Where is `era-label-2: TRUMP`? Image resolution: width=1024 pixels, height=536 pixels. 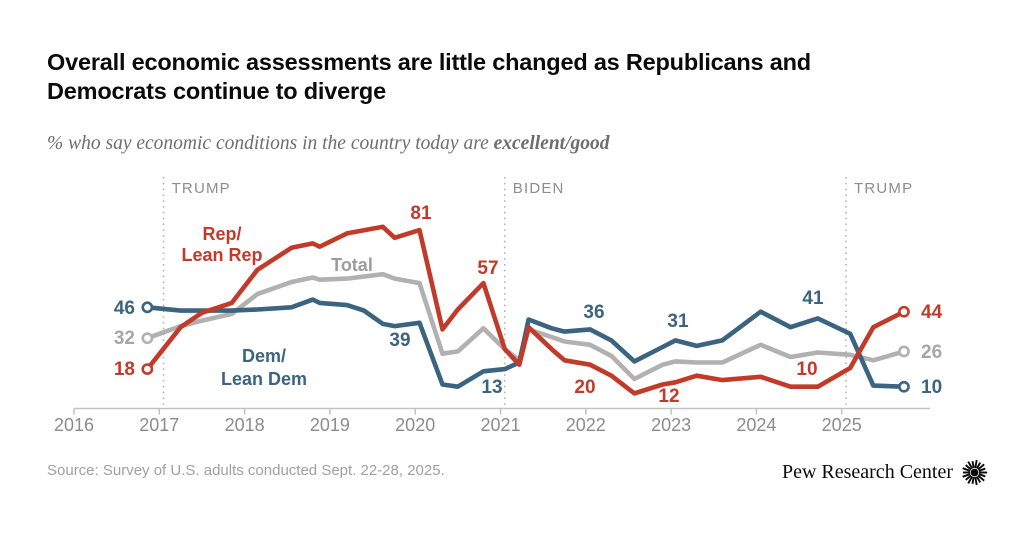 era-label-2: TRUMP is located at coordinates (883, 188).